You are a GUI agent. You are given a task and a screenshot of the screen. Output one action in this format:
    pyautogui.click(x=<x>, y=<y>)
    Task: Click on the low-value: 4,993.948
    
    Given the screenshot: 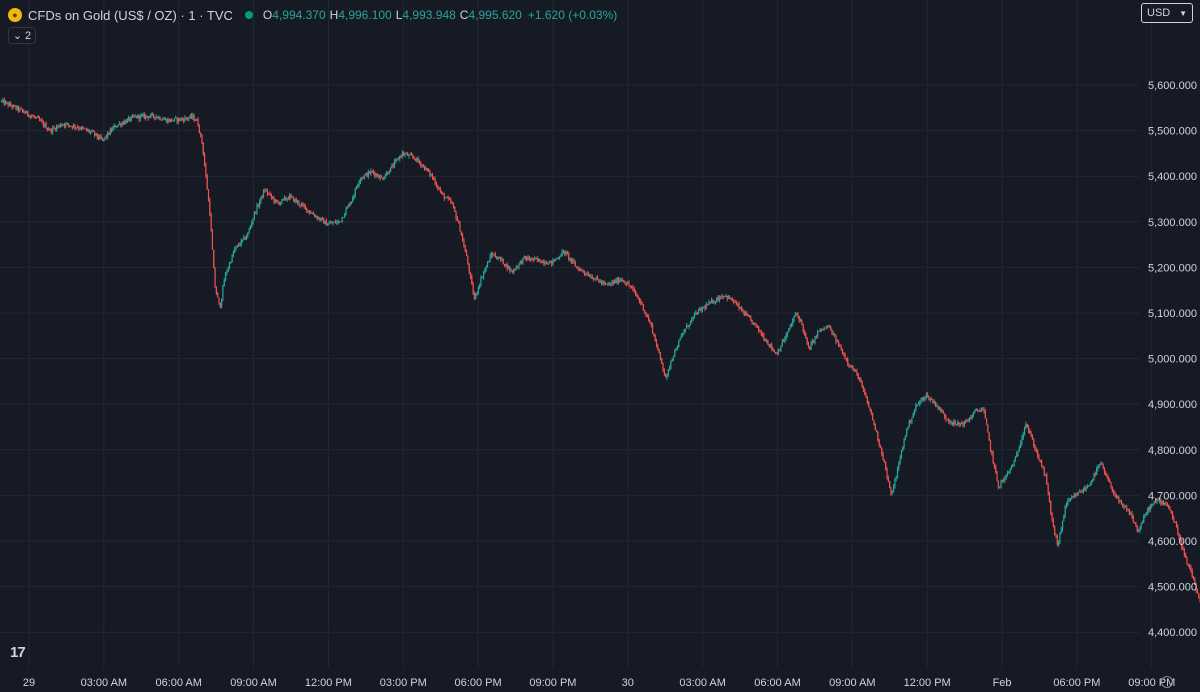 What is the action you would take?
    pyautogui.click(x=429, y=15)
    